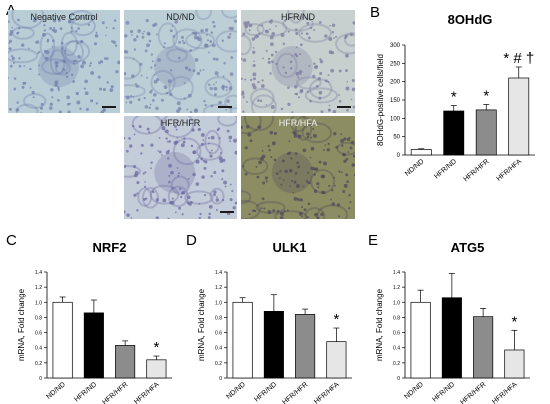  I want to click on y-tick-label: 200, so click(395, 83).